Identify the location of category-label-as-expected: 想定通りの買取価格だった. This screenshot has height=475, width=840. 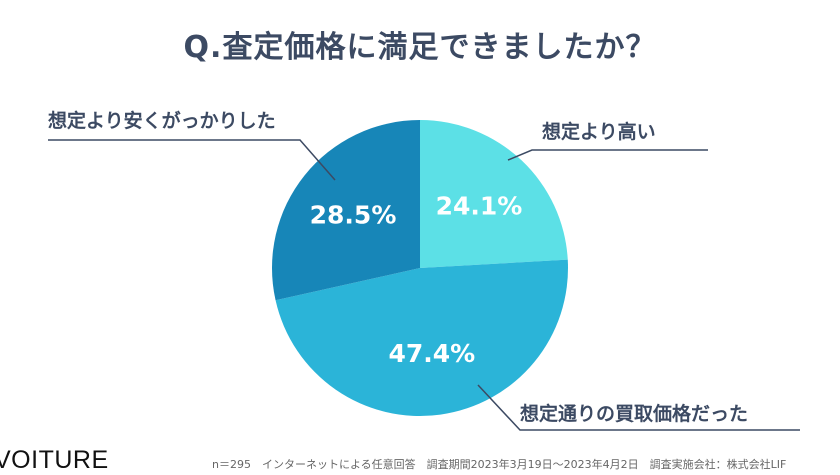
(634, 413).